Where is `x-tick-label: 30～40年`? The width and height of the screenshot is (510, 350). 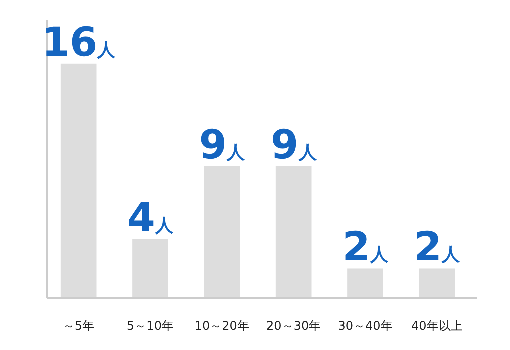
x-tick-label: 30～40年 is located at coordinates (365, 326).